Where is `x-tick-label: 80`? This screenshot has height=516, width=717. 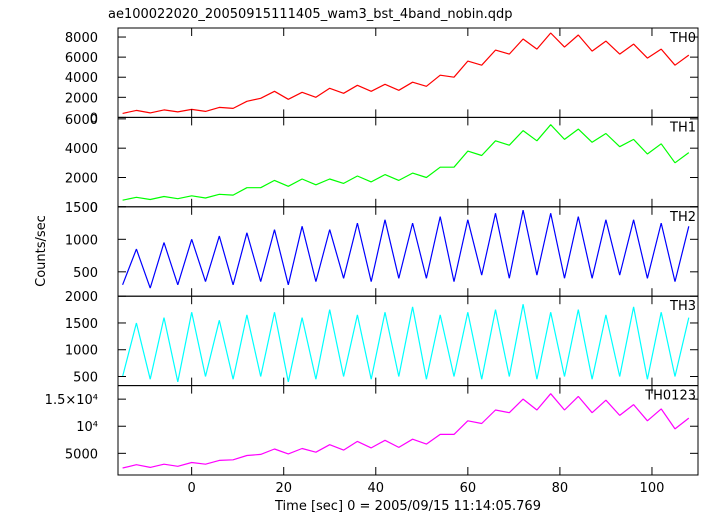 x-tick-label: 80 is located at coordinates (560, 488).